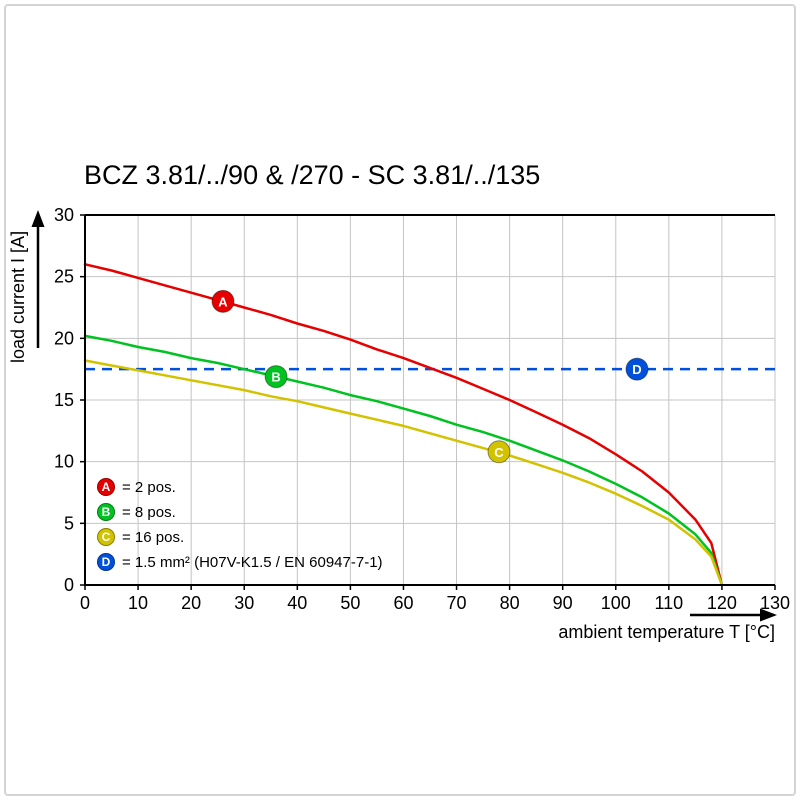 Image resolution: width=800 pixels, height=800 pixels. Describe the element at coordinates (510, 603) in the screenshot. I see `x-tick-label: 80` at that location.